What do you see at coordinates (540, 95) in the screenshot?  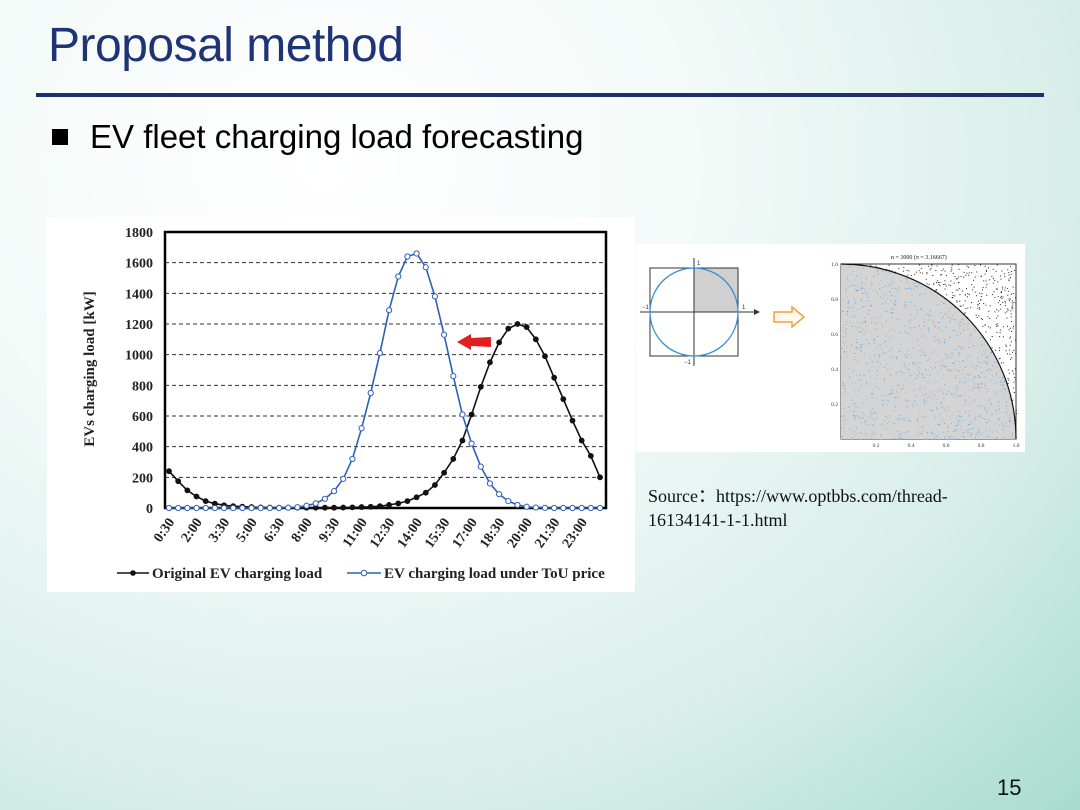 I see `title-divider` at bounding box center [540, 95].